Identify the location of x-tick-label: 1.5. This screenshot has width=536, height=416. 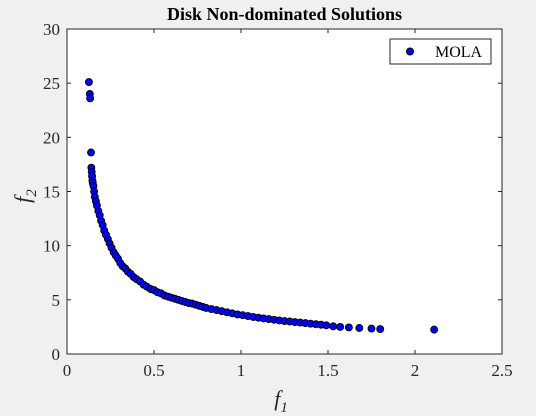
(327, 370).